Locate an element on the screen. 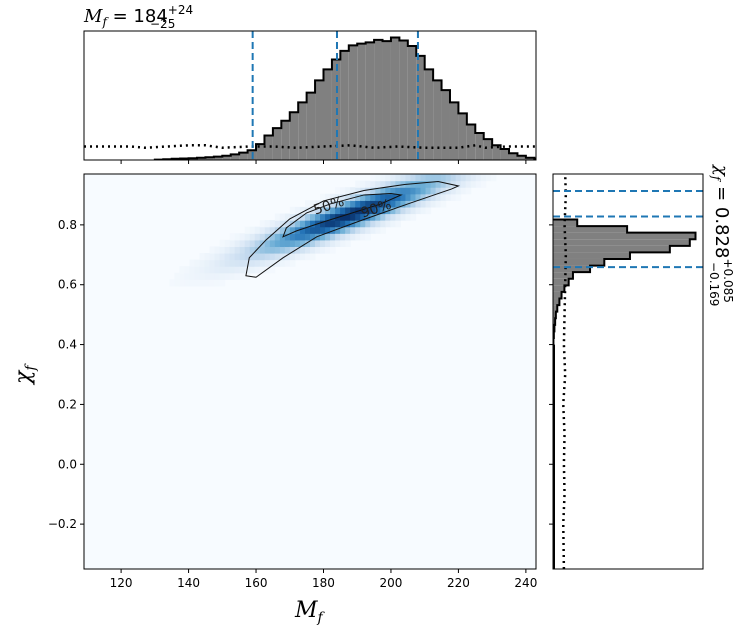  x-tick-label: 180 is located at coordinates (323, 583).